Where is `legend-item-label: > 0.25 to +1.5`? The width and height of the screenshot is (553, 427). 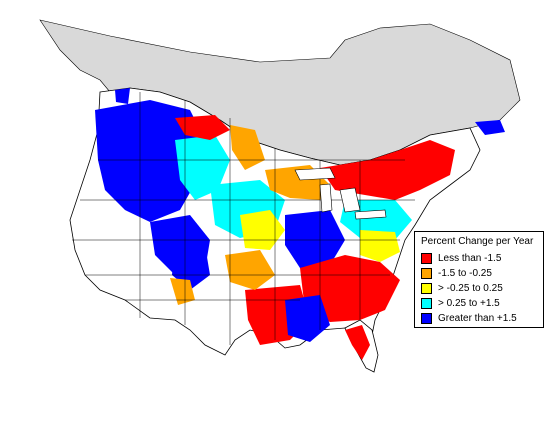
legend-item-label: > 0.25 to +1.5 is located at coordinates (469, 303).